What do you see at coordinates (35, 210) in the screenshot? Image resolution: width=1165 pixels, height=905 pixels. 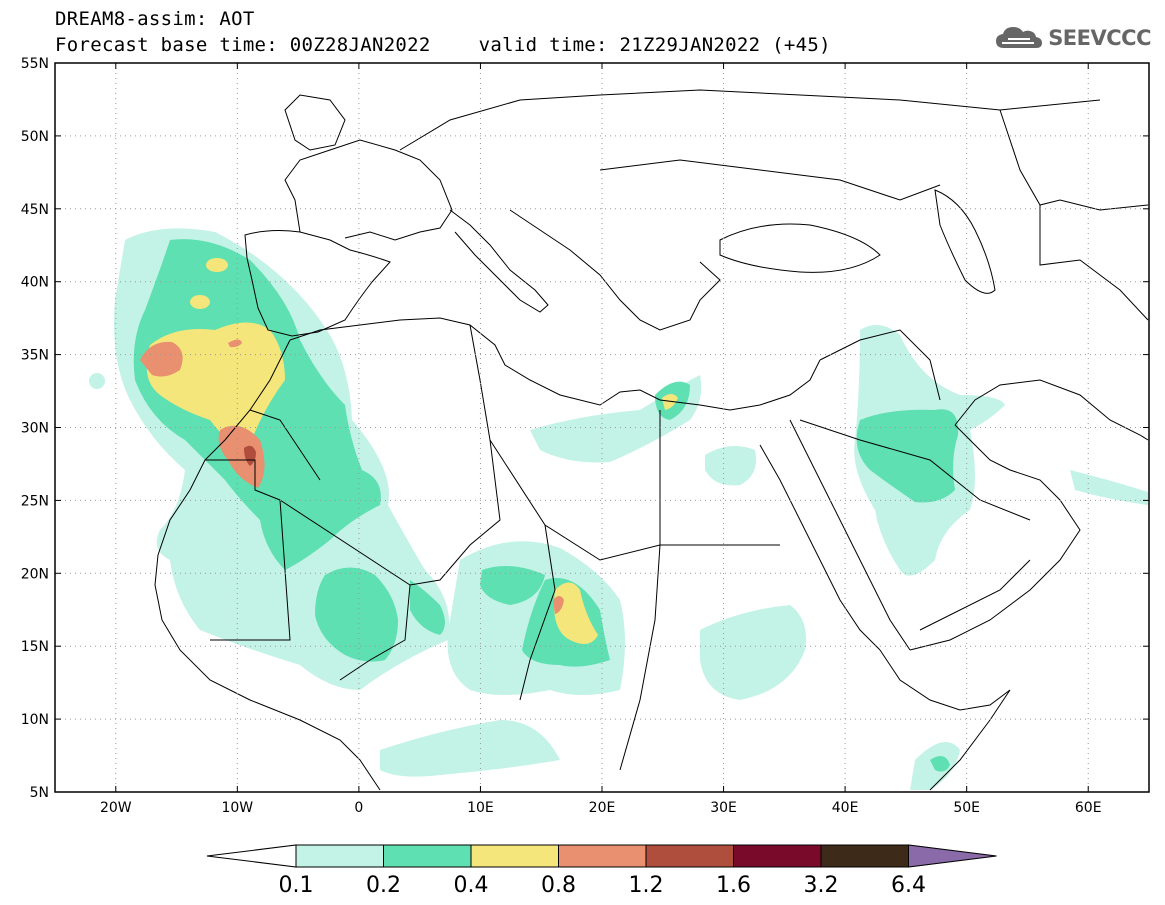 I see `lat-label-2: 45N` at bounding box center [35, 210].